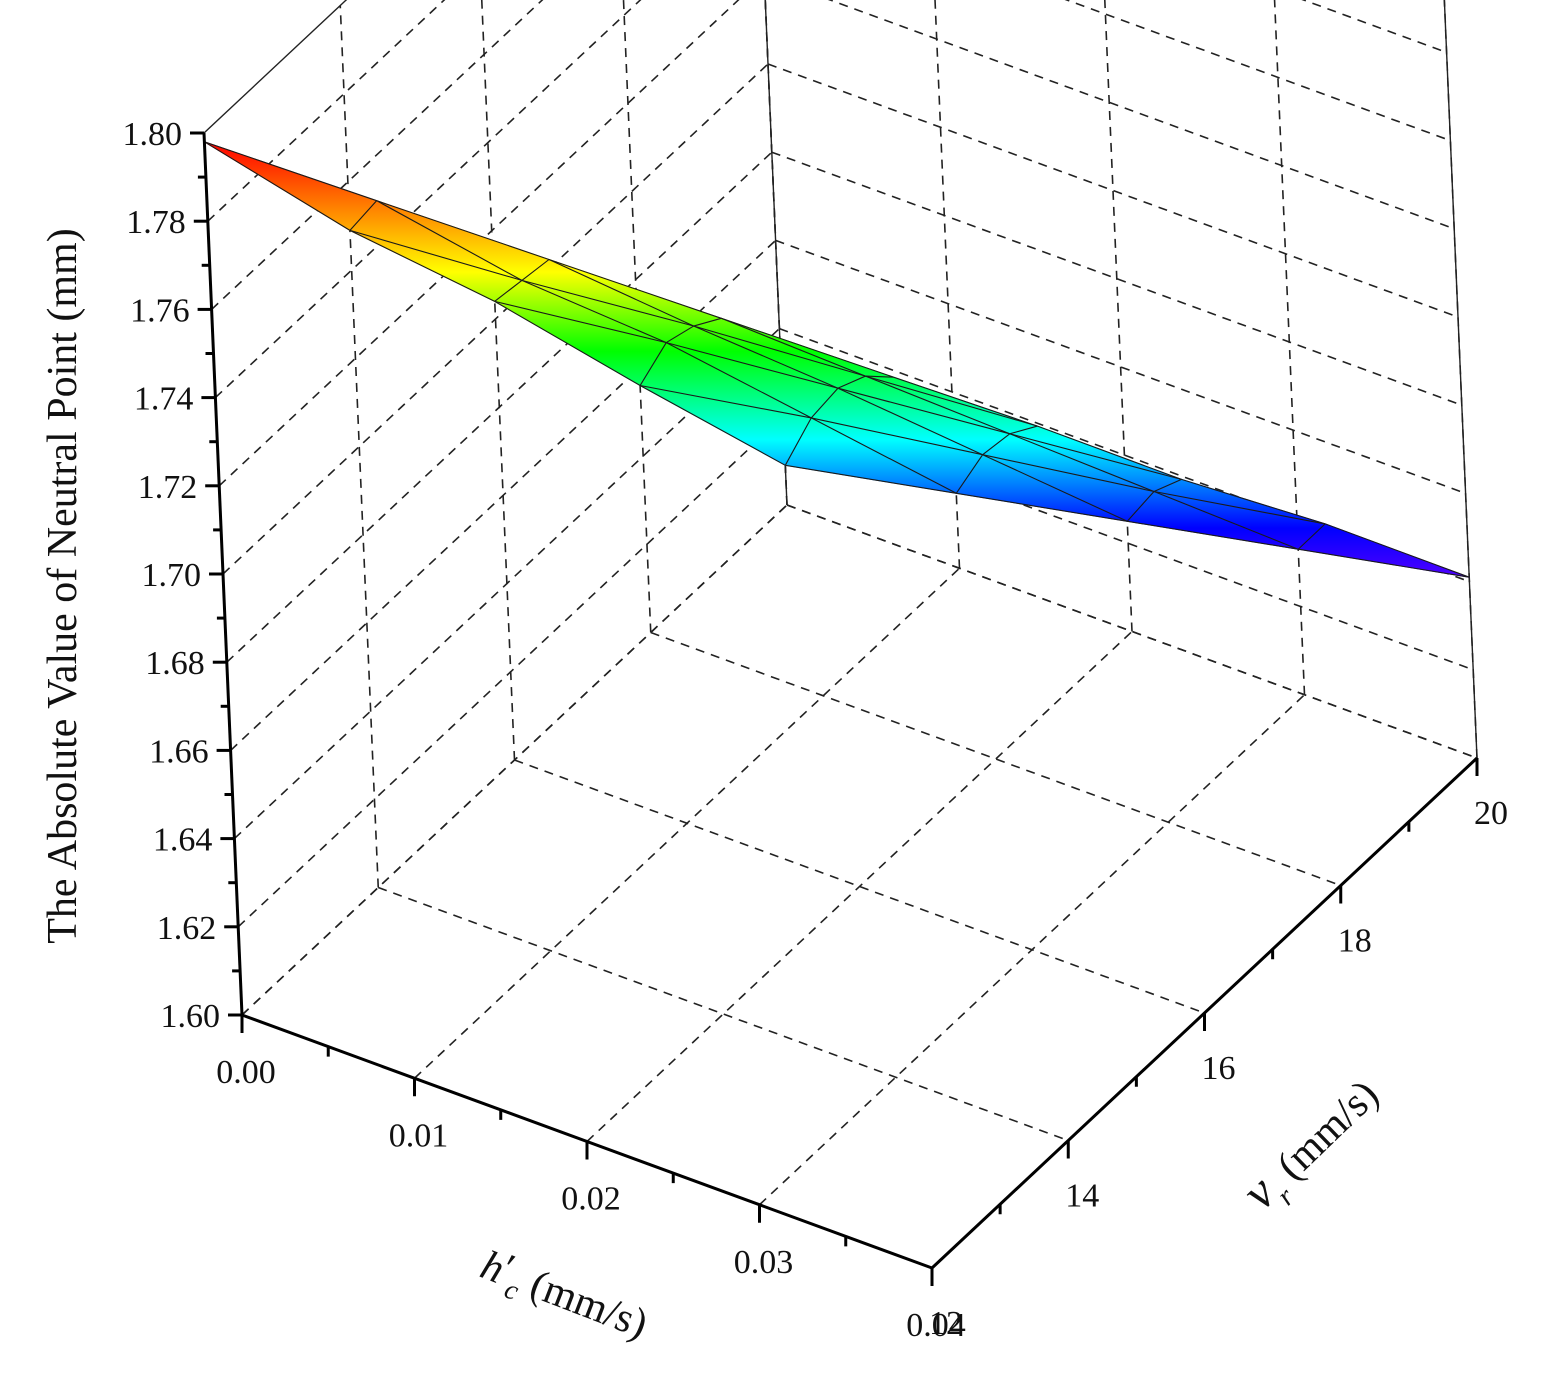 This screenshot has height=1383, width=1551. What do you see at coordinates (172, 575) in the screenshot?
I see `z-tick-label: 1.70` at bounding box center [172, 575].